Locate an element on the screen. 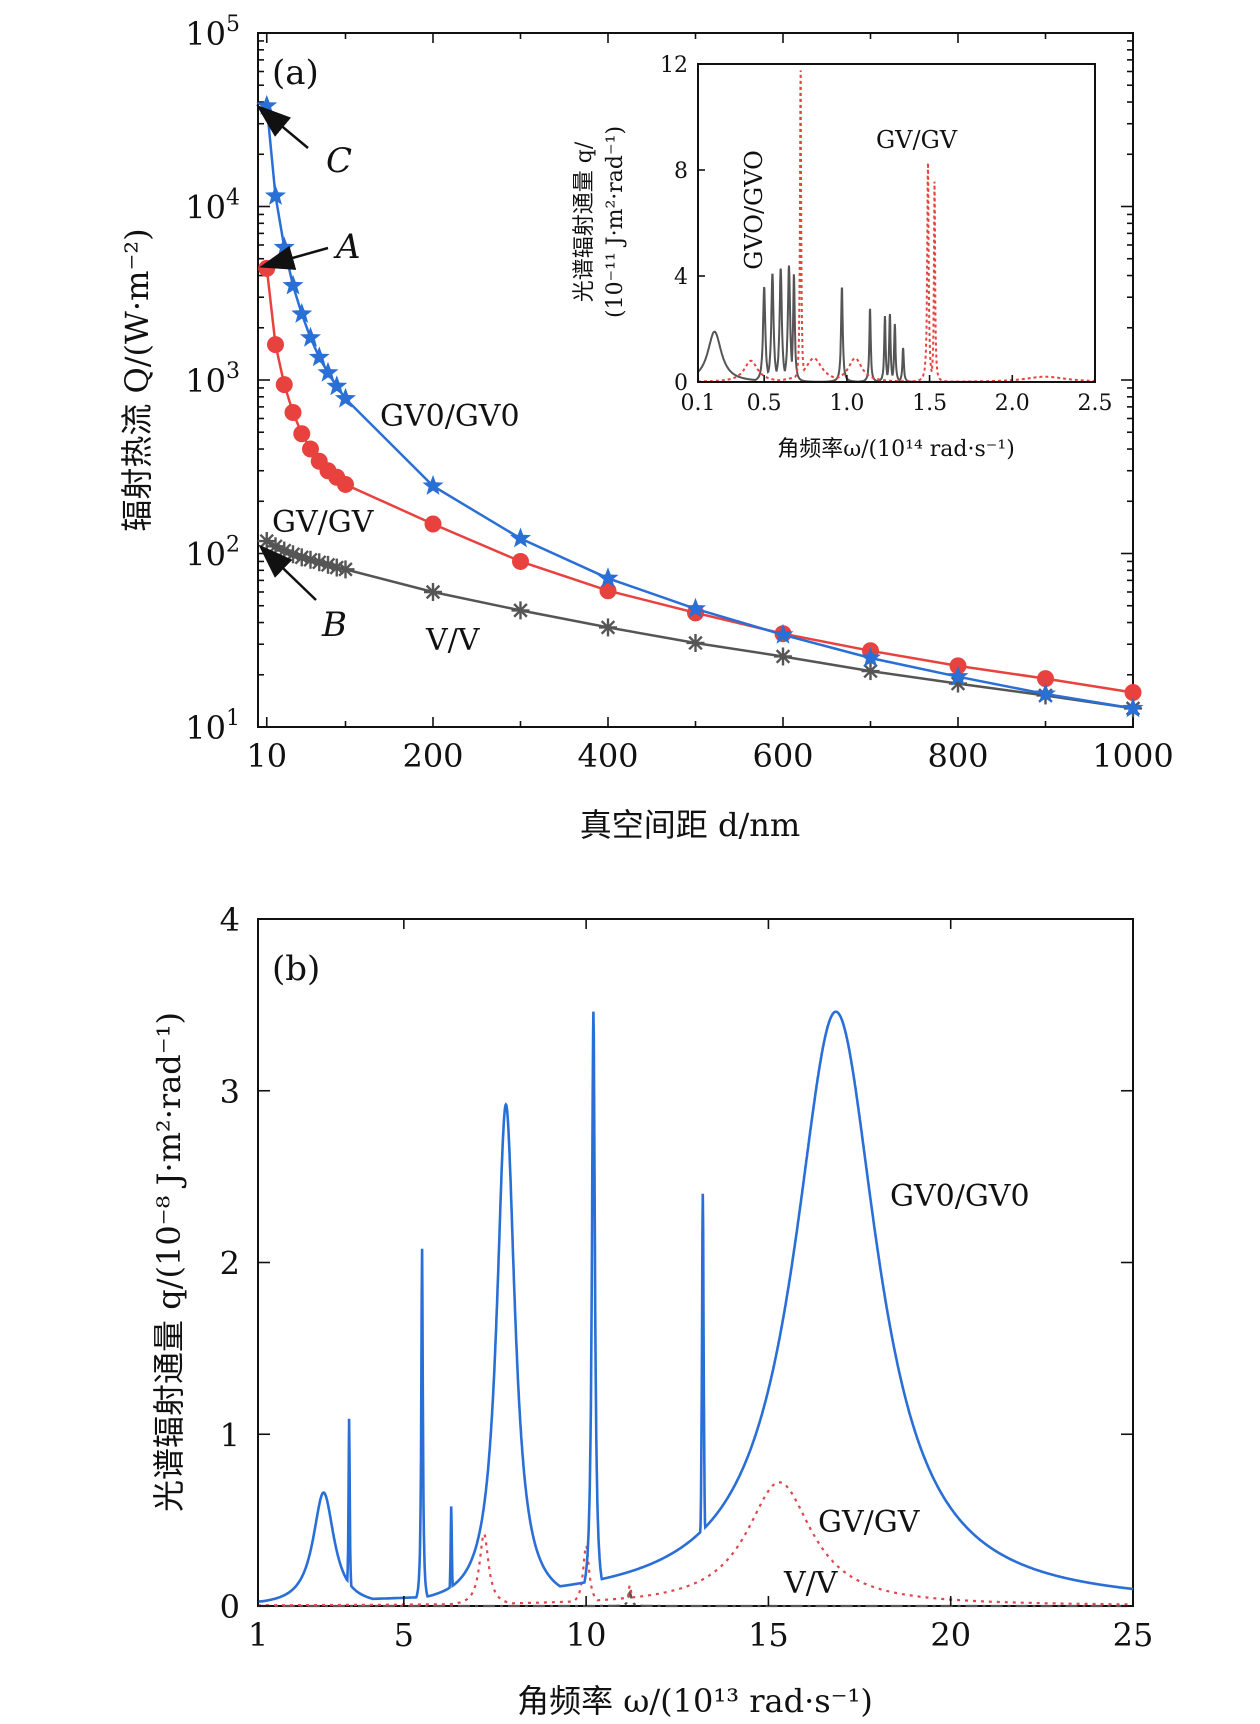  b-line-gv-gv is located at coordinates (695, 1544).